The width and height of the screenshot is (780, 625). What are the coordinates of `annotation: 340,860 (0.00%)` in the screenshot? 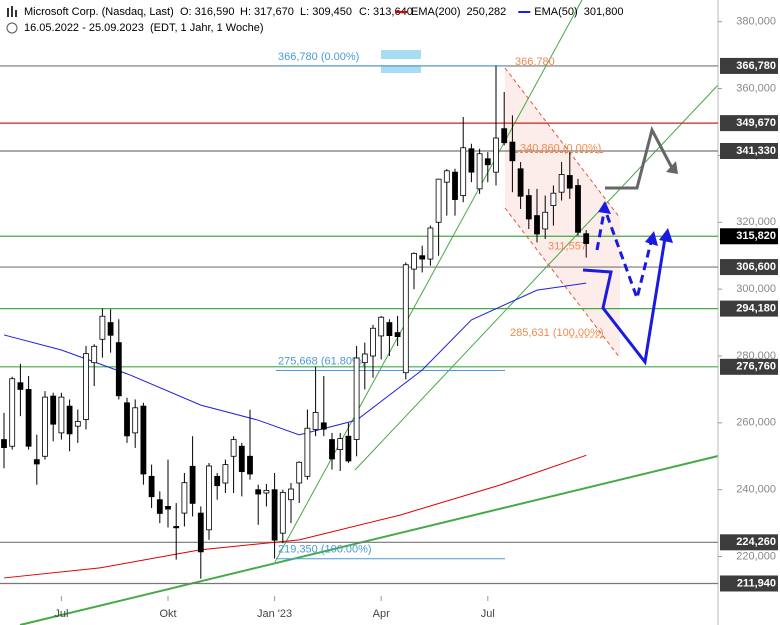 It's located at (560, 148).